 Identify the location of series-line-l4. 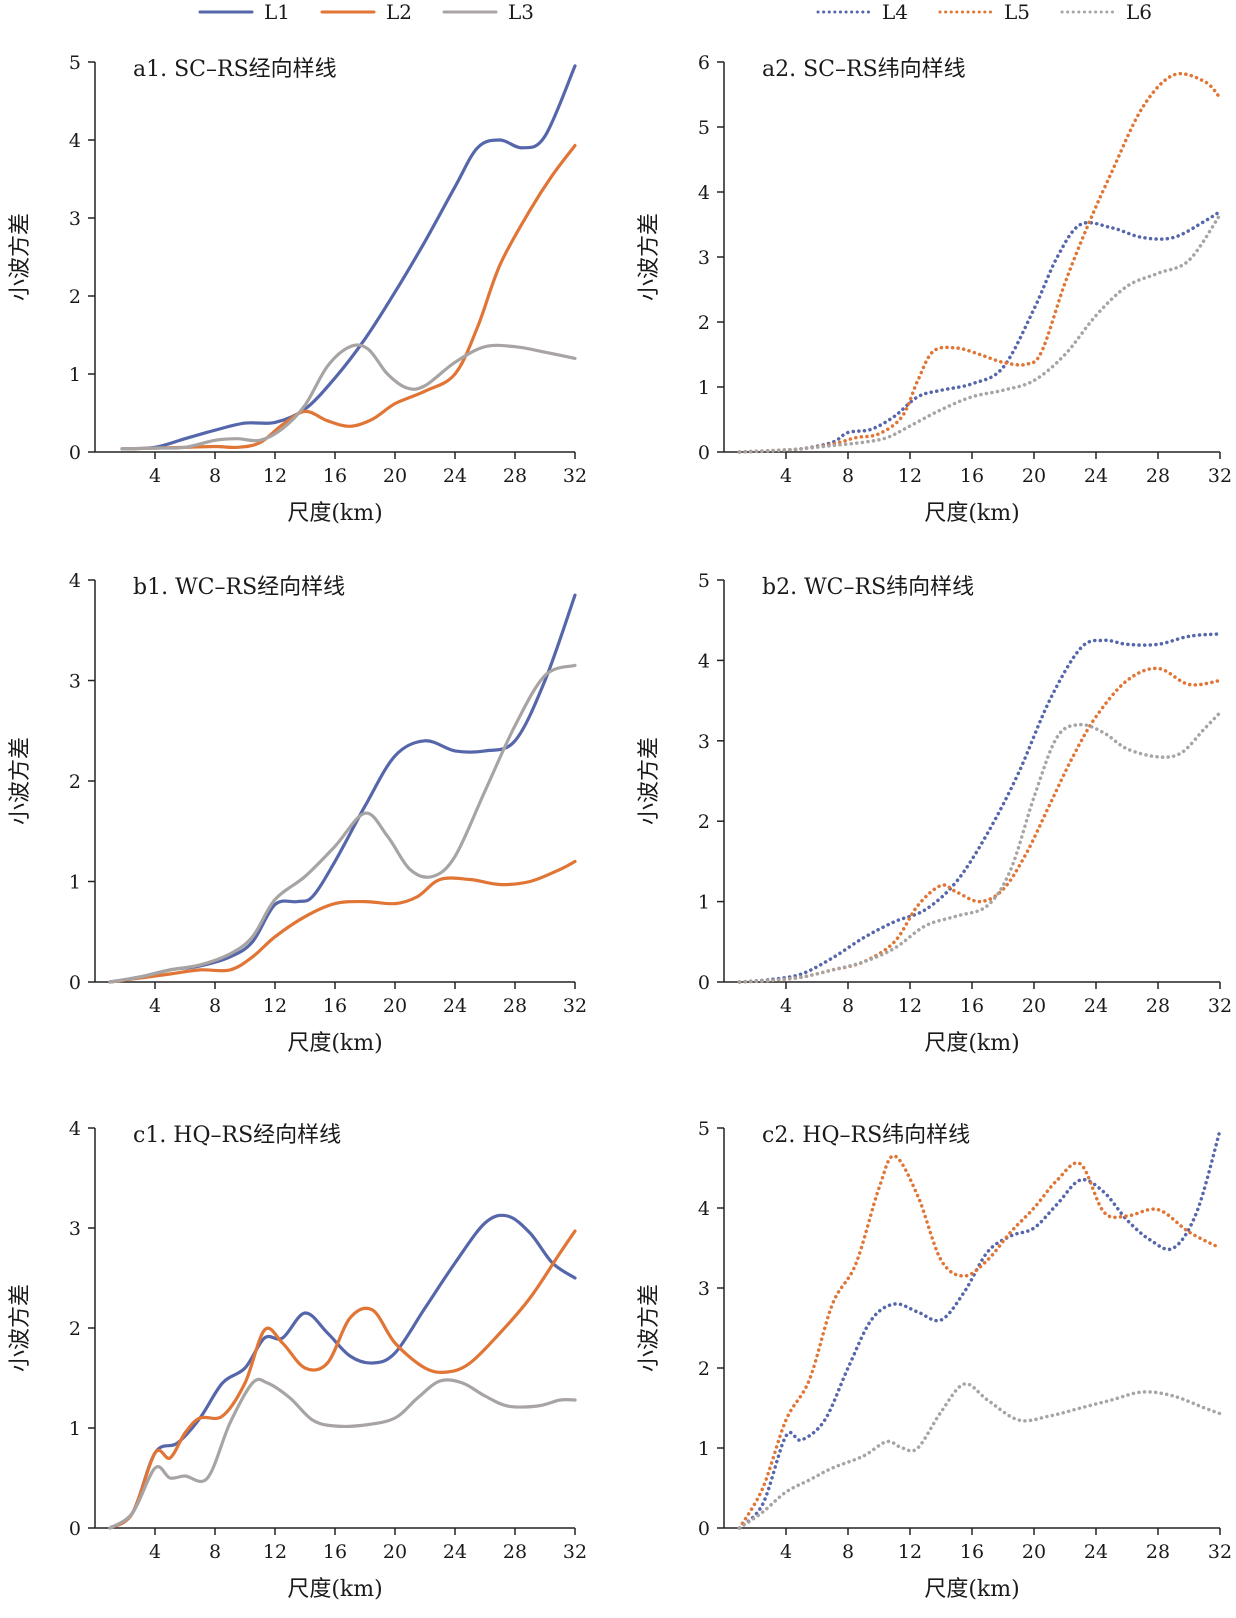
(979, 1329).